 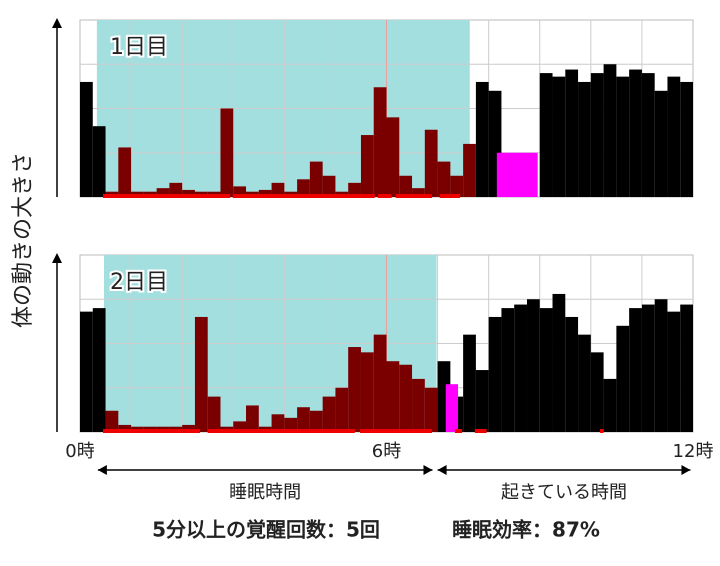 I want to click on span-label: 起きている時間, so click(x=564, y=492).